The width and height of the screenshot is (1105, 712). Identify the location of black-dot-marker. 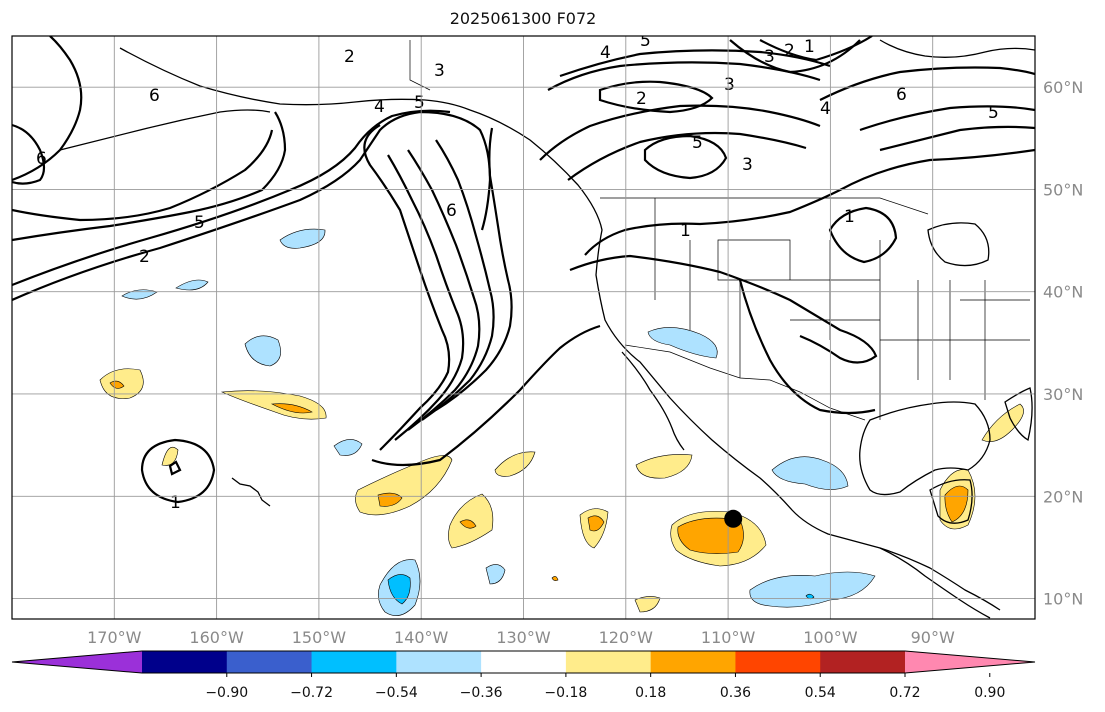
(733, 518).